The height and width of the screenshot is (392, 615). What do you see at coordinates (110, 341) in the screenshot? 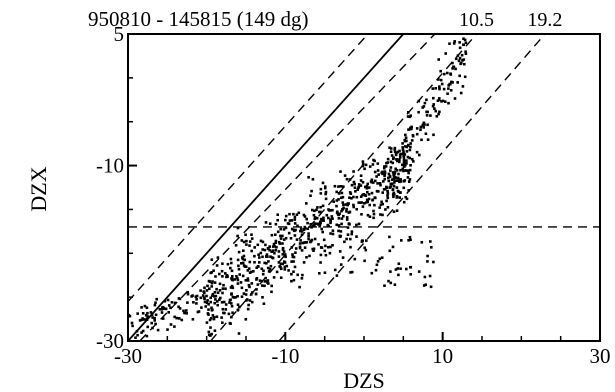
I see `y-tick-label: -30` at bounding box center [110, 341].